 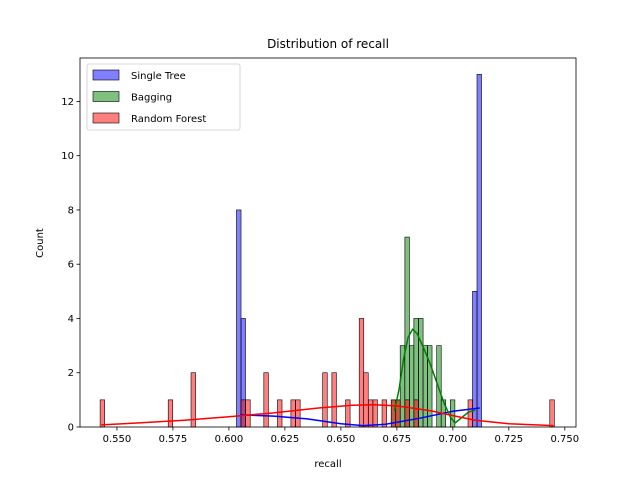 I want to click on x-tick-label: 0.700, so click(x=453, y=439).